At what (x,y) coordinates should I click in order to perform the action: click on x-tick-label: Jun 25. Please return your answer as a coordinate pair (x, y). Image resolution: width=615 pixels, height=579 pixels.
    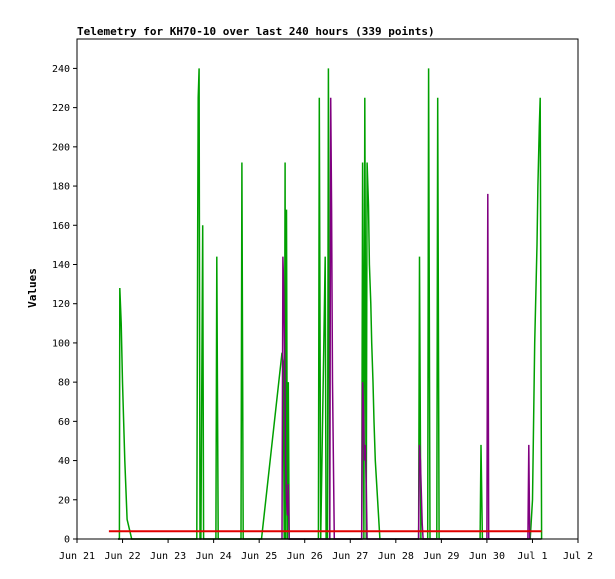
    Looking at the image, I should click on (259, 556).